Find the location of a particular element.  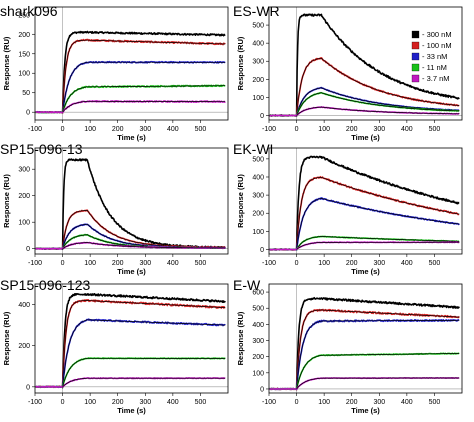

y-tick-label: 50 is located at coordinates (26, 93).